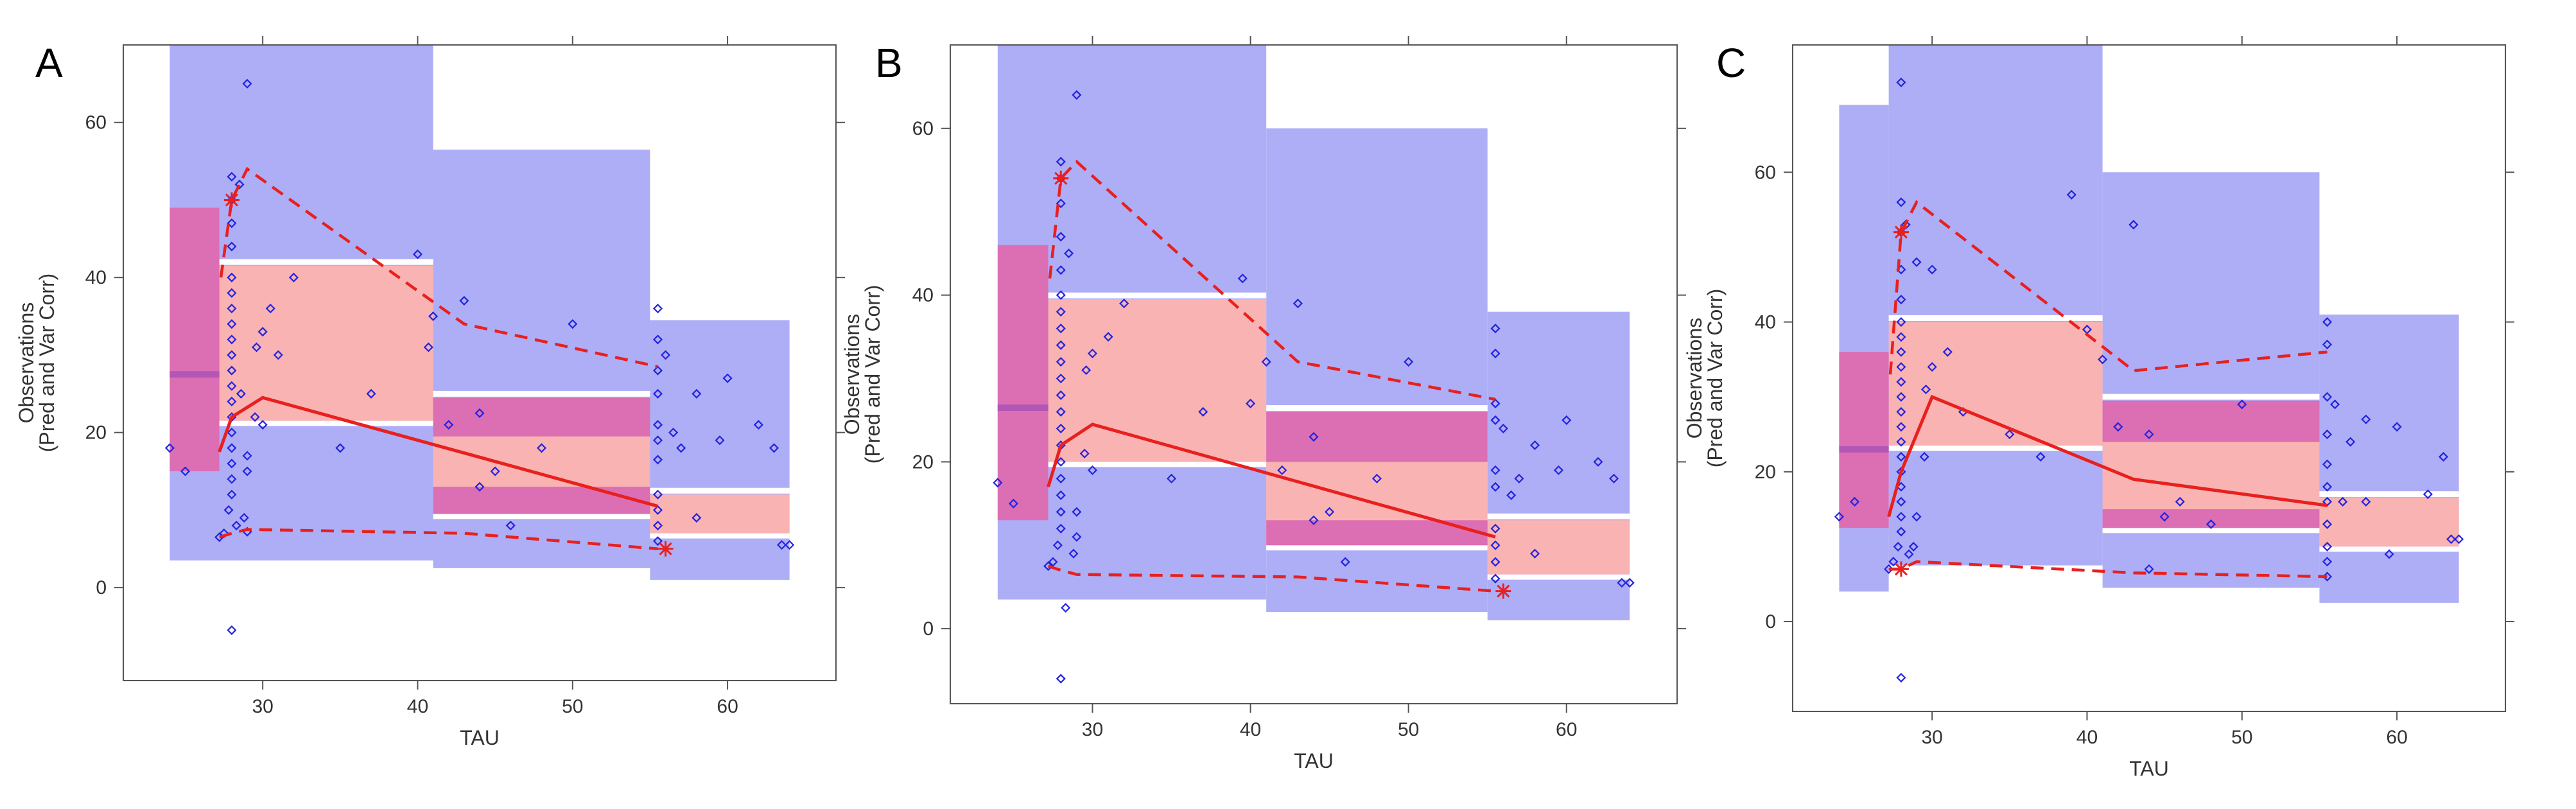  Describe the element at coordinates (1271, 480) in the screenshot. I see `observed-median-line` at that location.